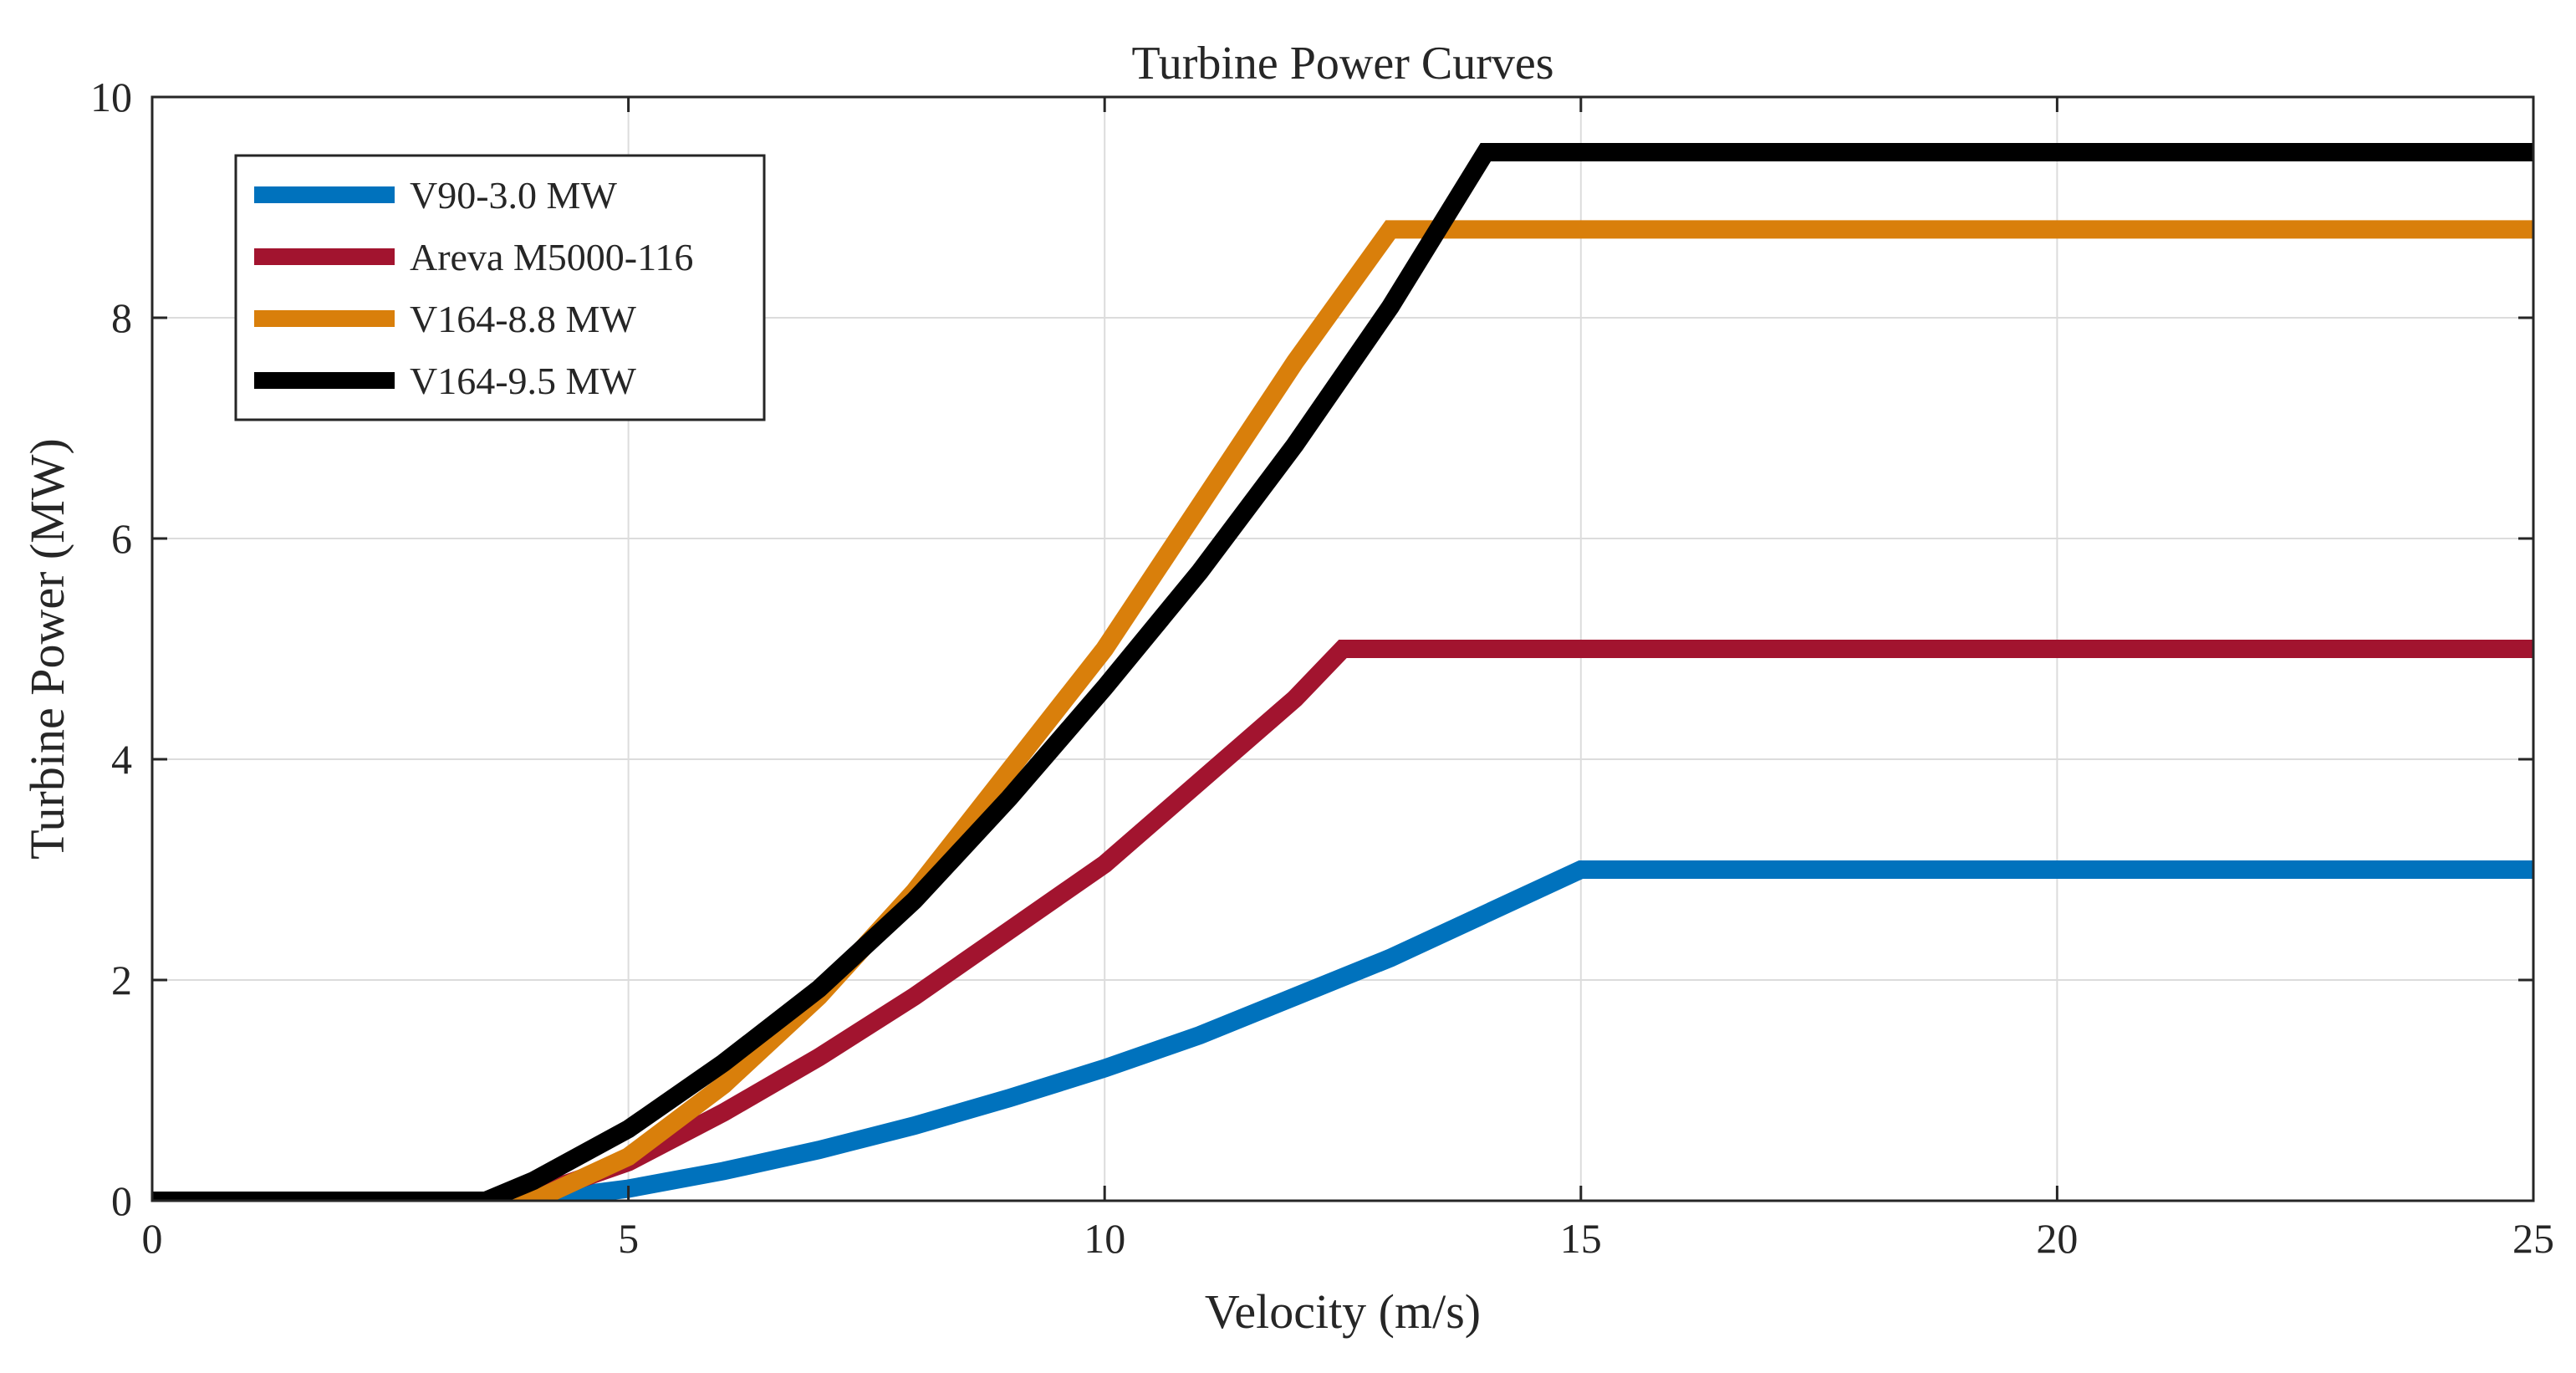 Image resolution: width=2576 pixels, height=1373 pixels. Describe the element at coordinates (122, 317) in the screenshot. I see `y-tick-label: 8` at that location.